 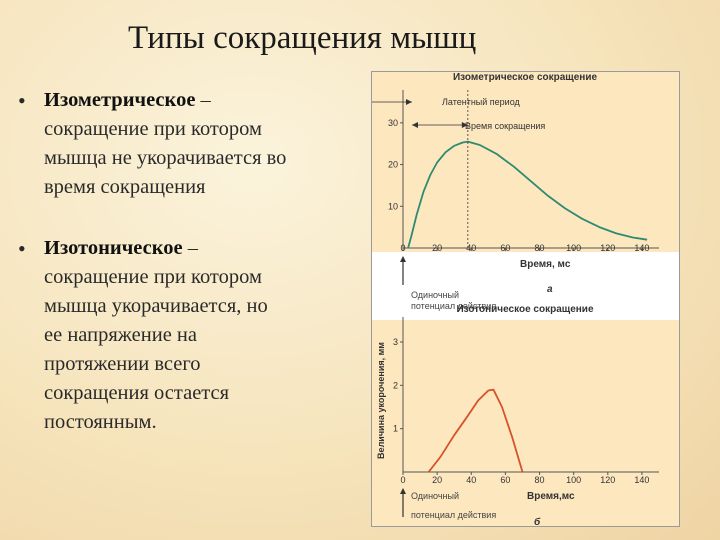 I want to click on y-tick-label: 10, so click(x=393, y=206).